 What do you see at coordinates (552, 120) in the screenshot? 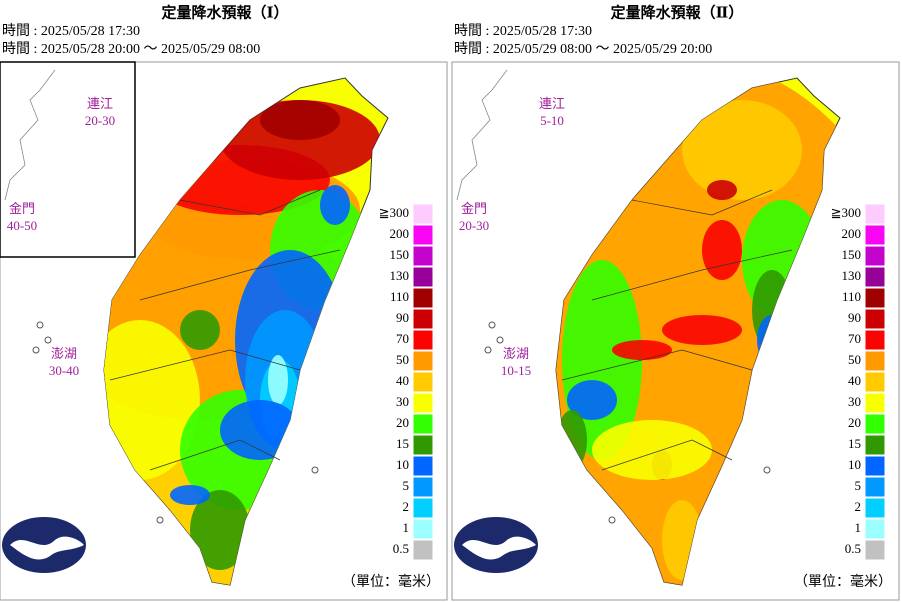
I see `island-range: 5-10` at bounding box center [552, 120].